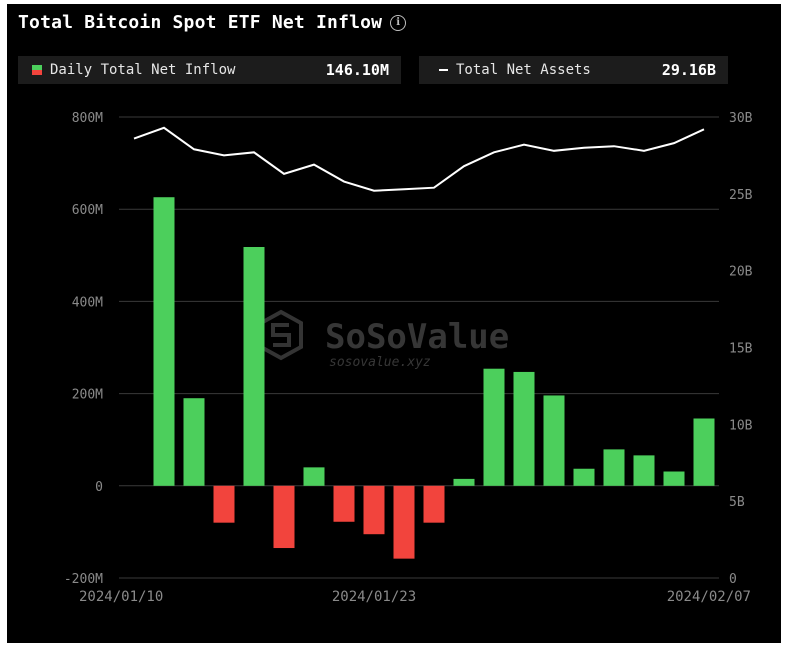  I want to click on right-axis: 0 5B 10B 15B 20B 25B 30B, so click(741, 349).